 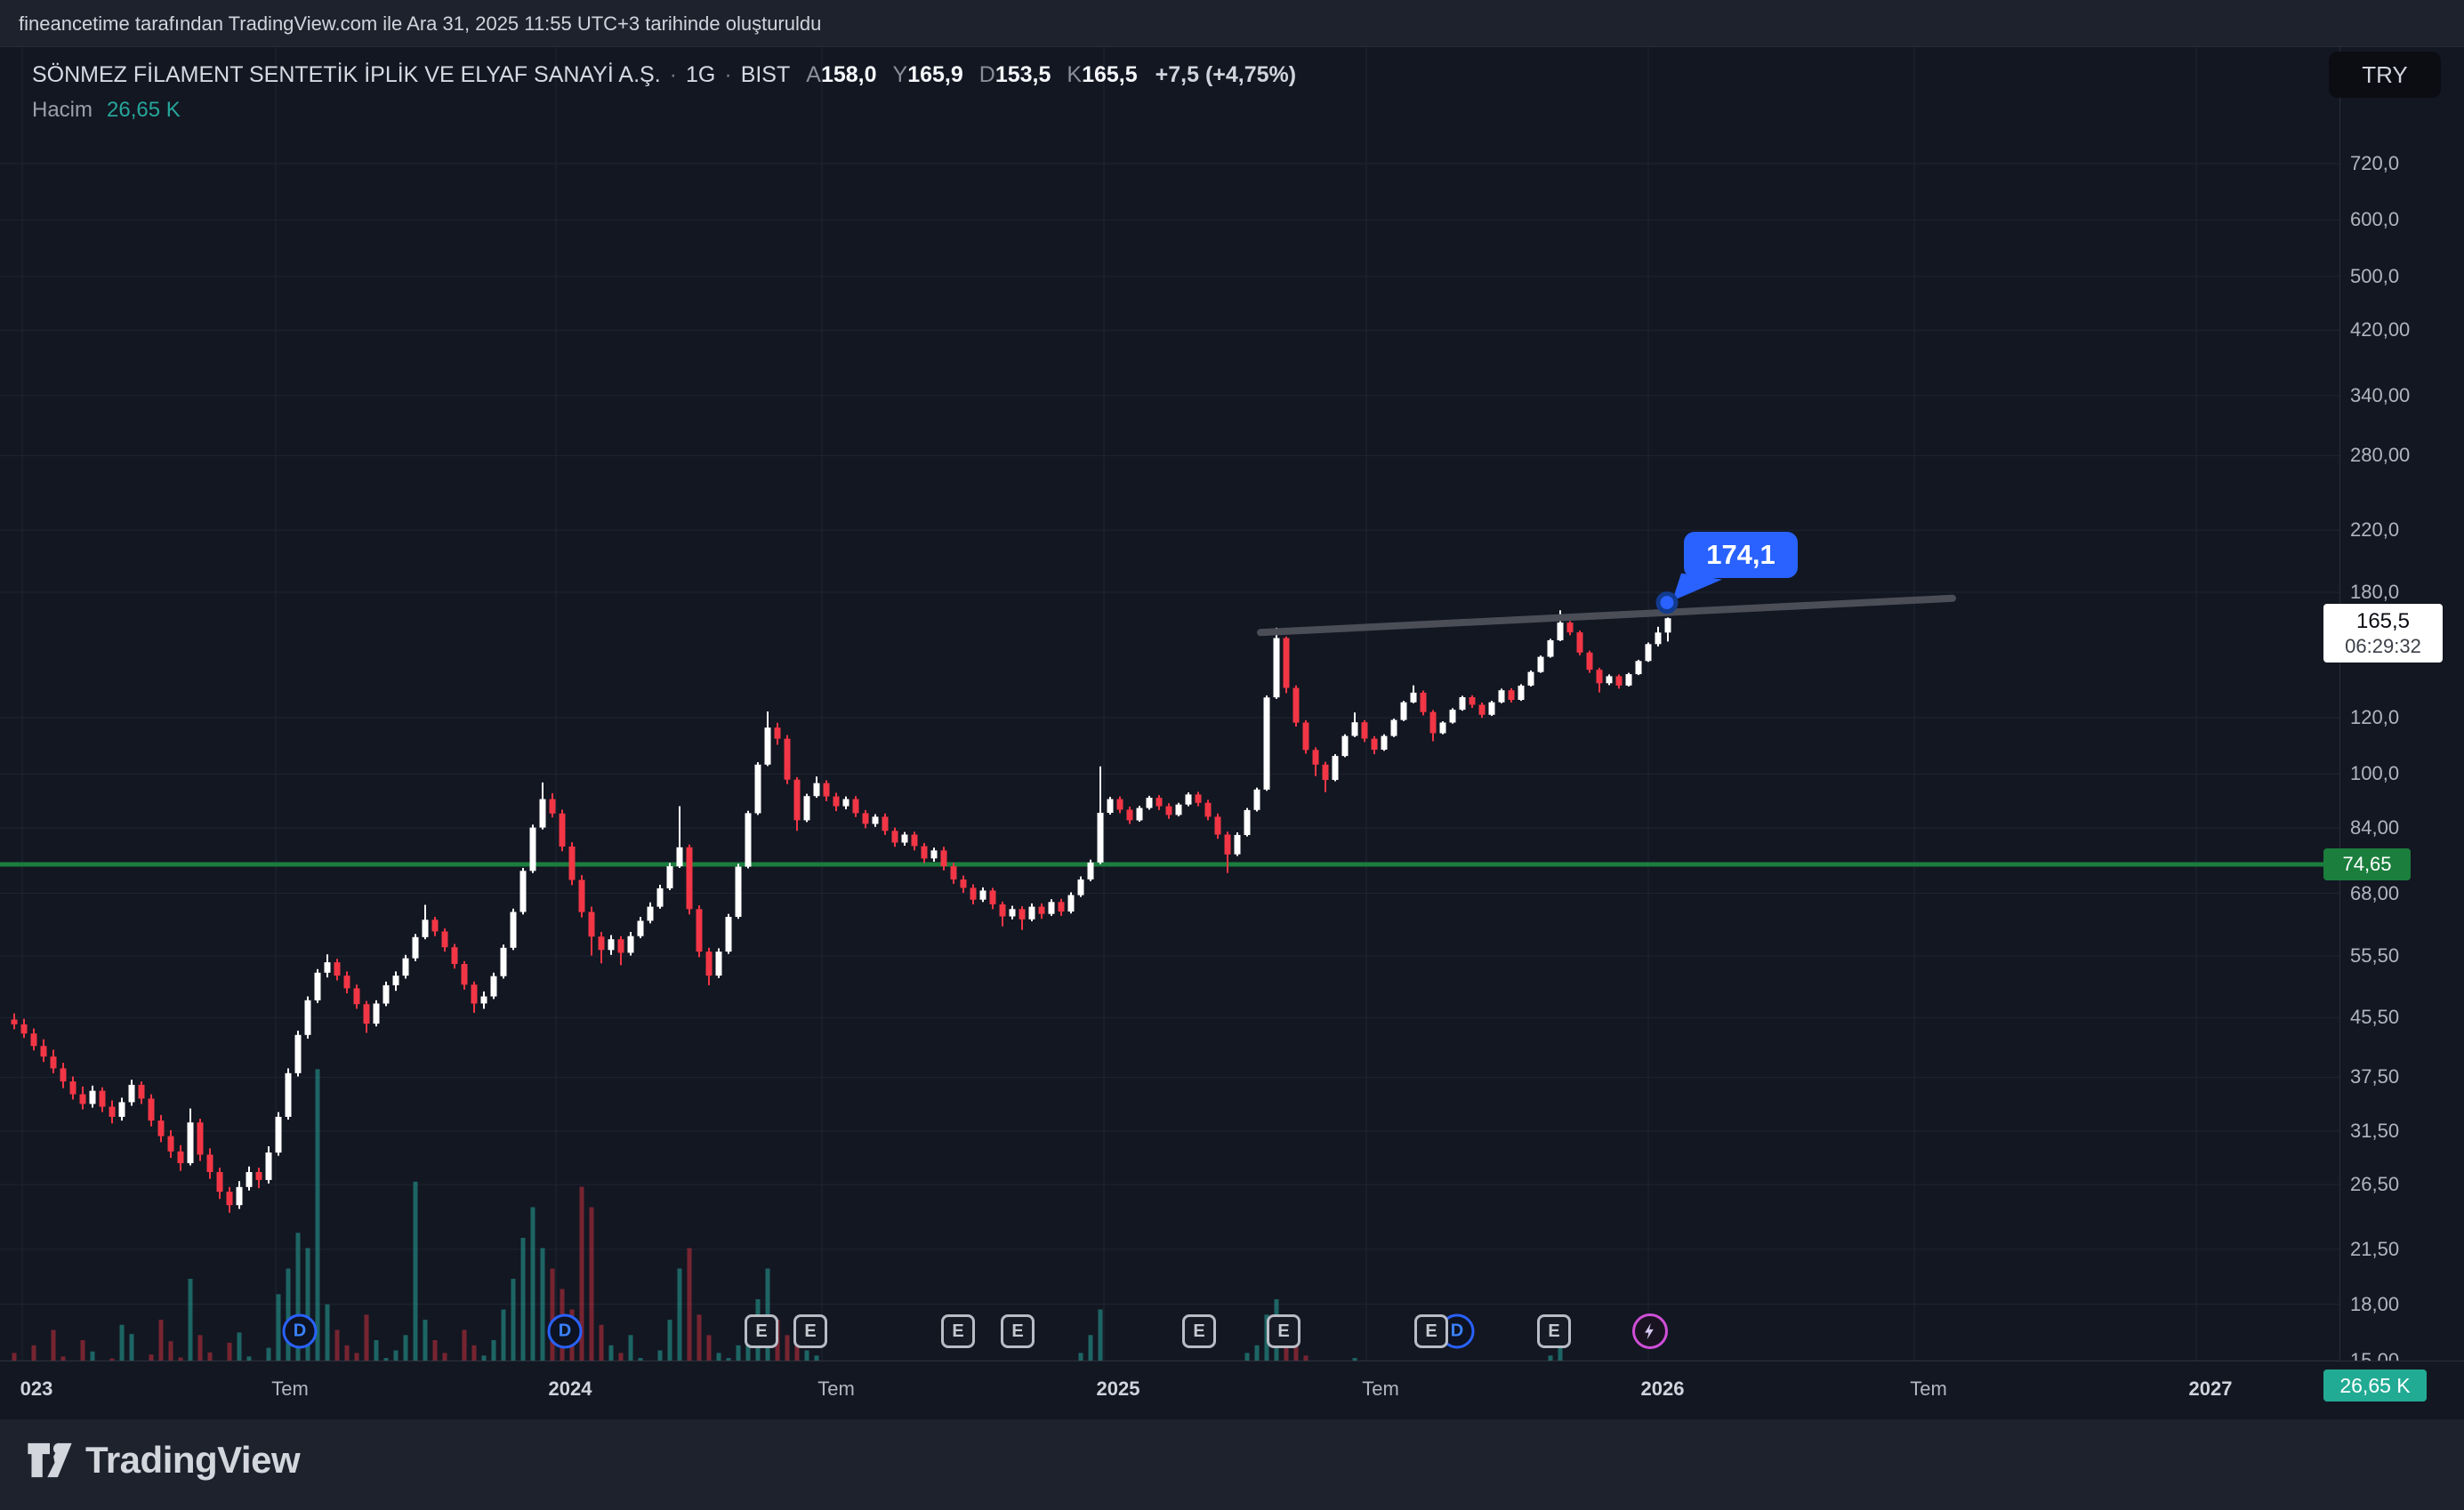 I want to click on price-tick-label: 68,00, so click(x=2375, y=892).